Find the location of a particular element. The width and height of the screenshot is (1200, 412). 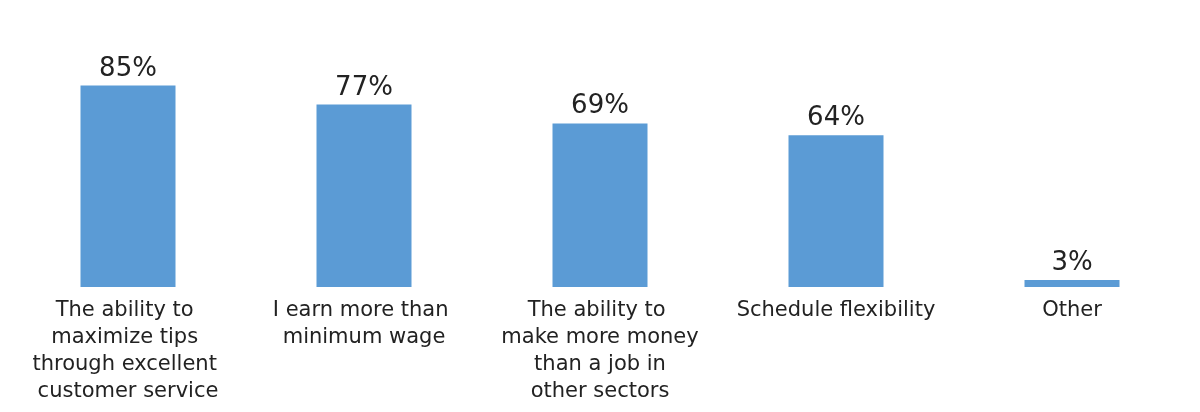

x-tick-label: The ability to make more money than a job in other sectors is located at coordinates (600, 349).